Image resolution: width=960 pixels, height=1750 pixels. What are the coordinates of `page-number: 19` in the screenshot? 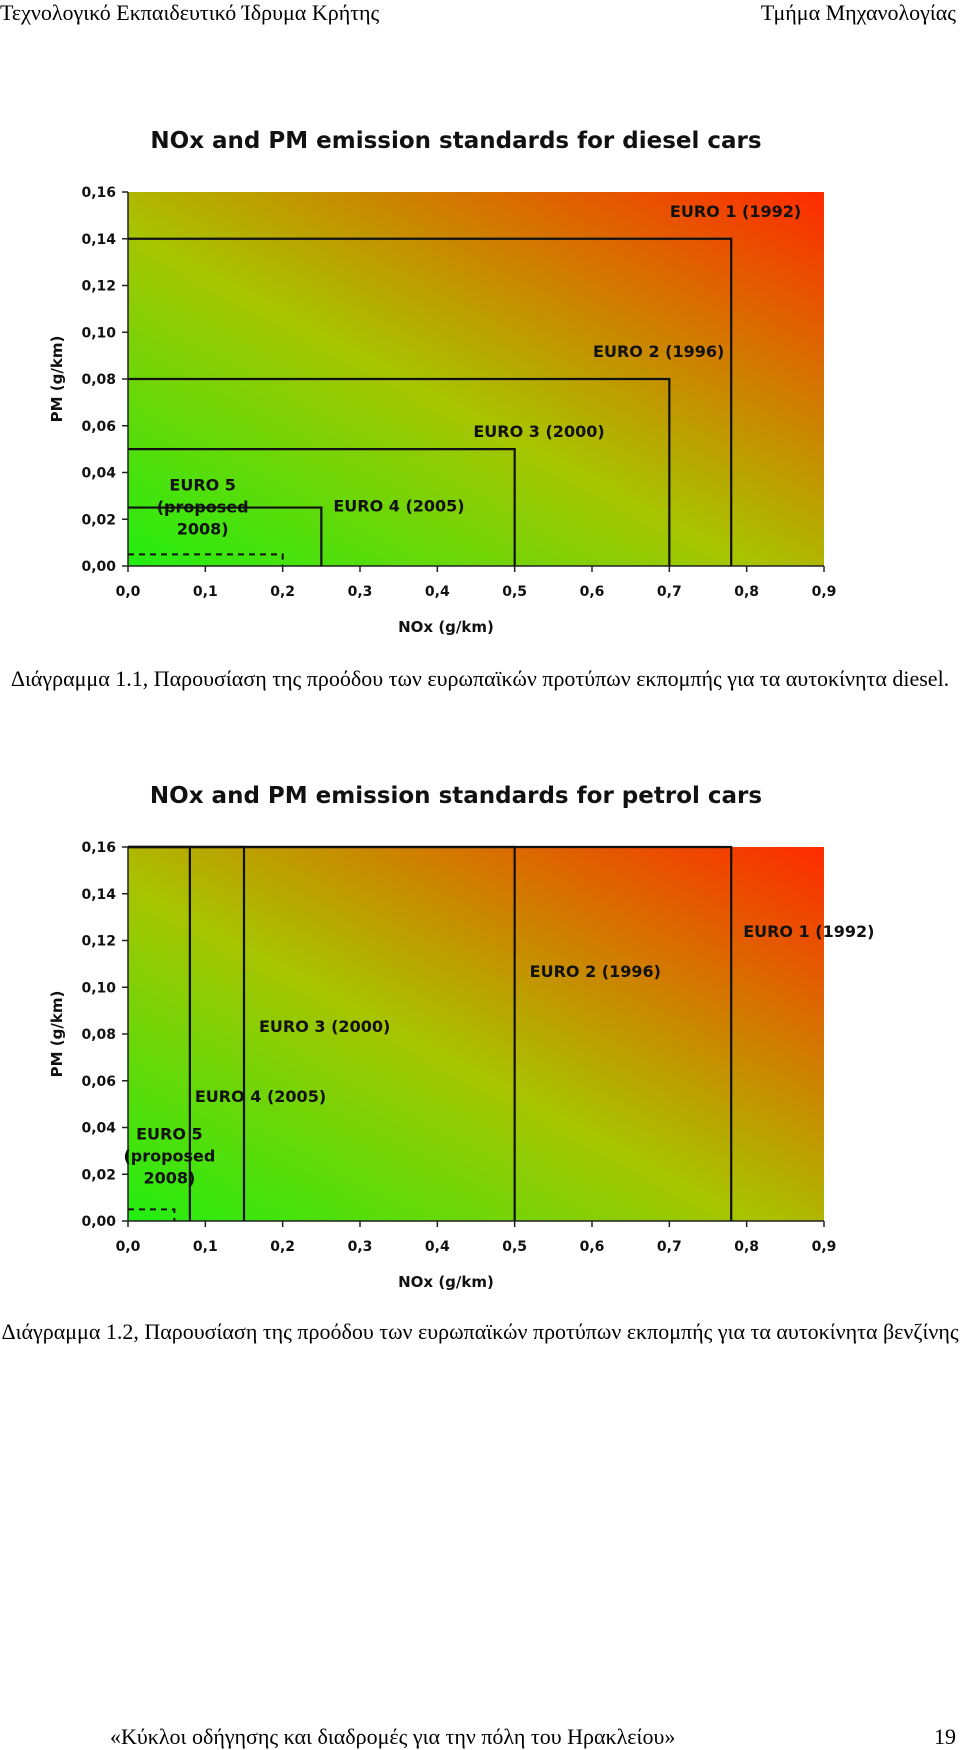 It's located at (945, 1736).